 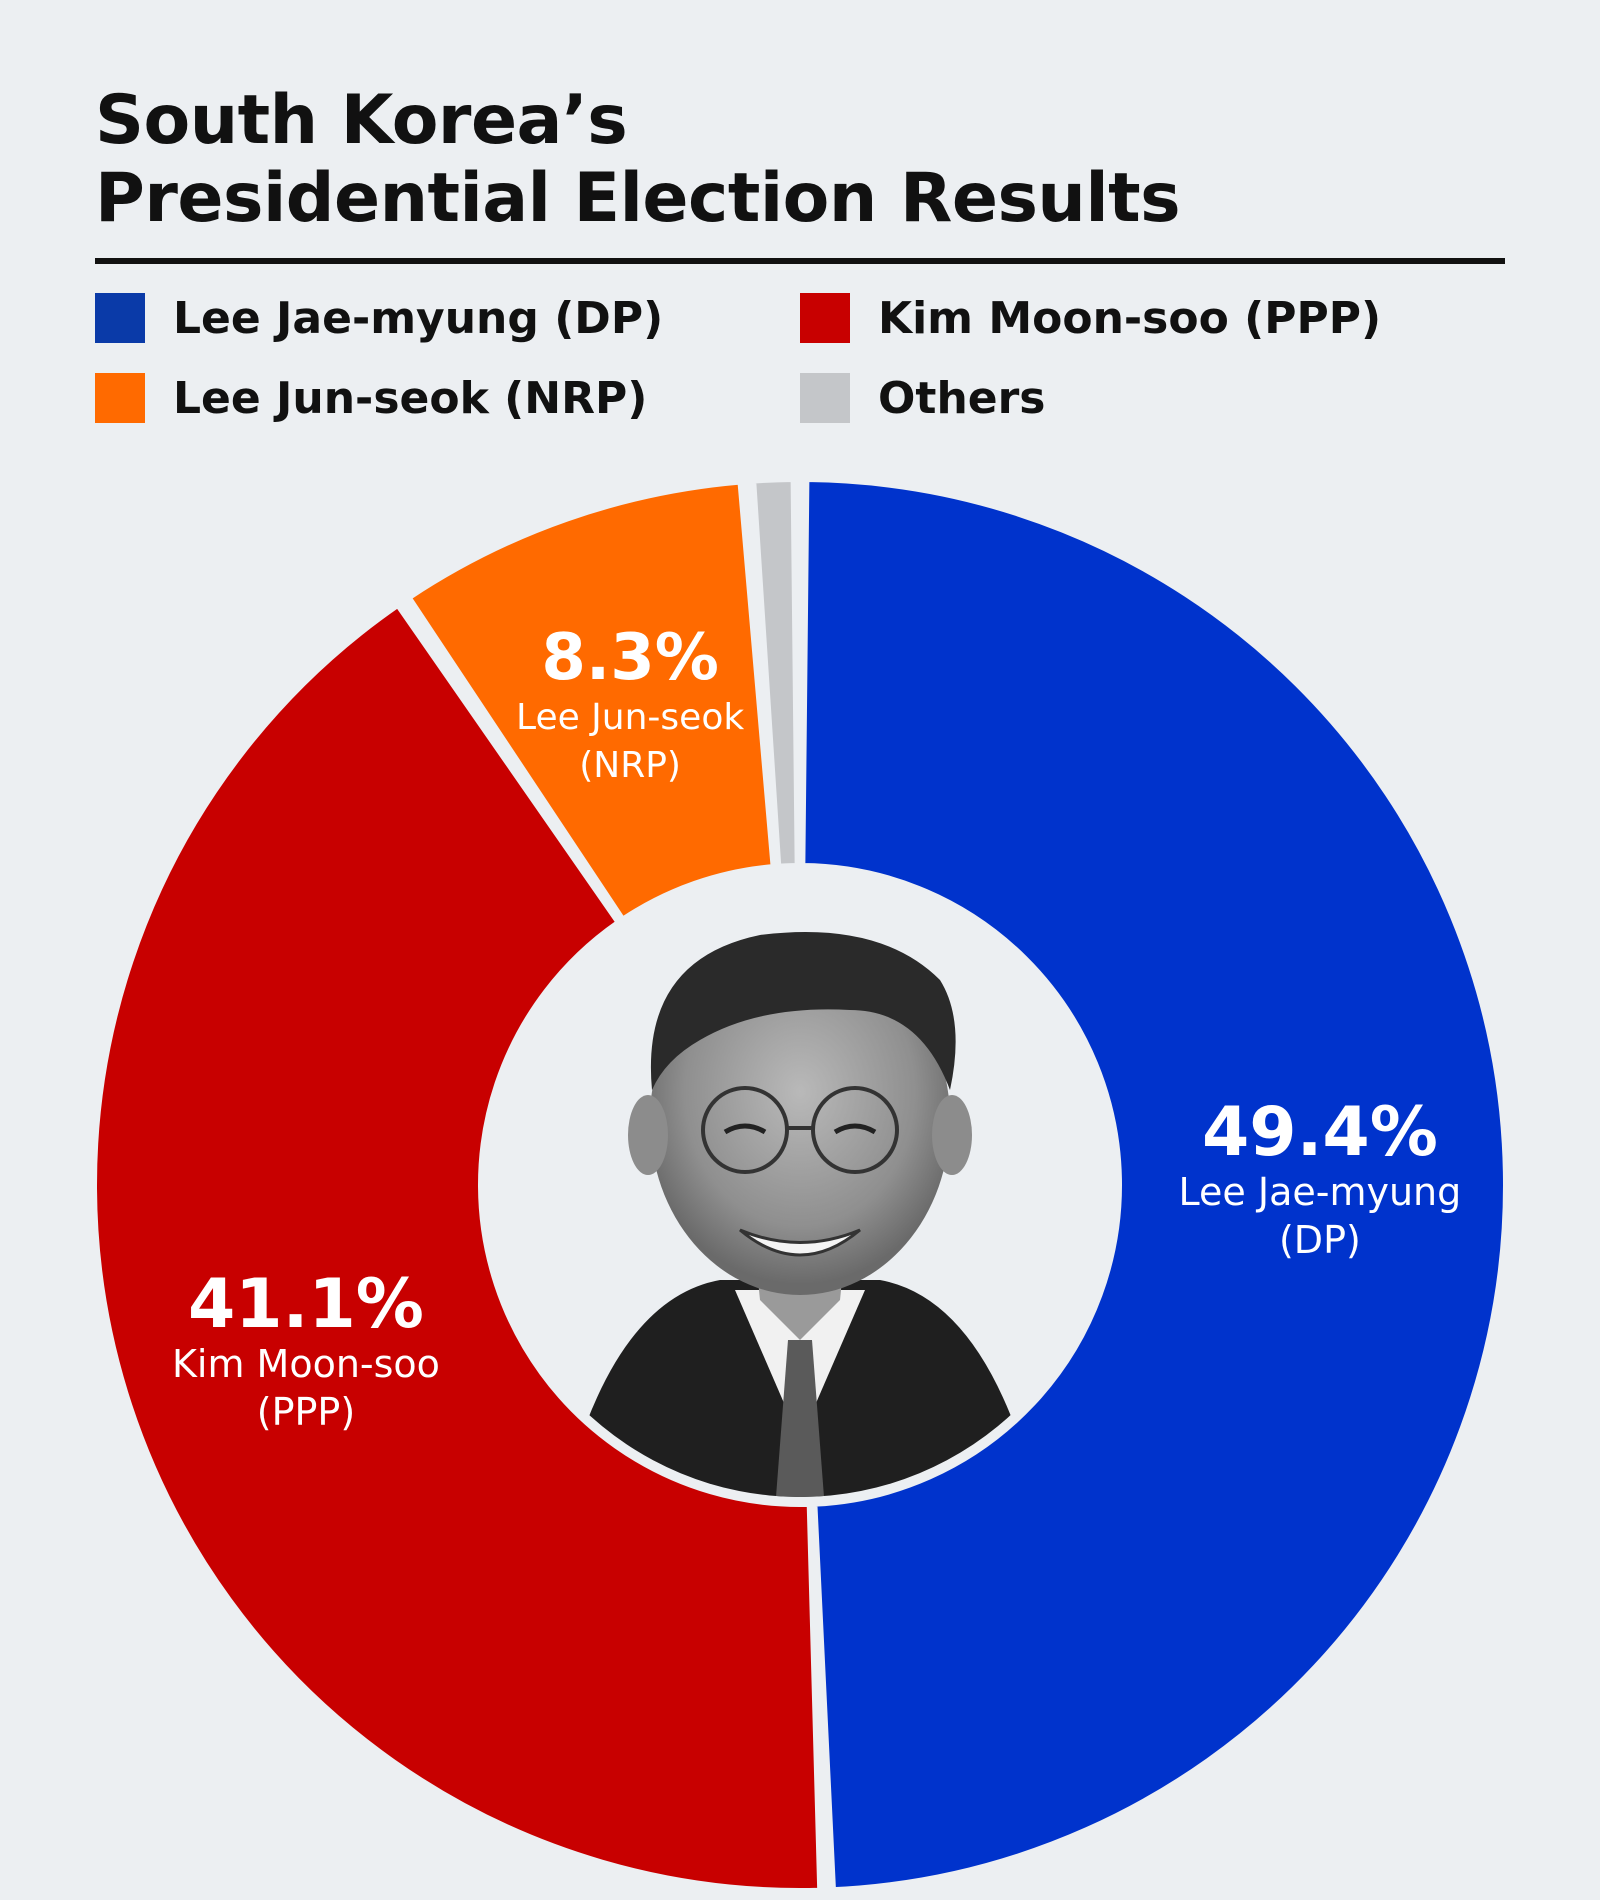 I want to click on legend-item-lee-jae-myung: Lee Jae-myung (DP), so click(x=447, y=318).